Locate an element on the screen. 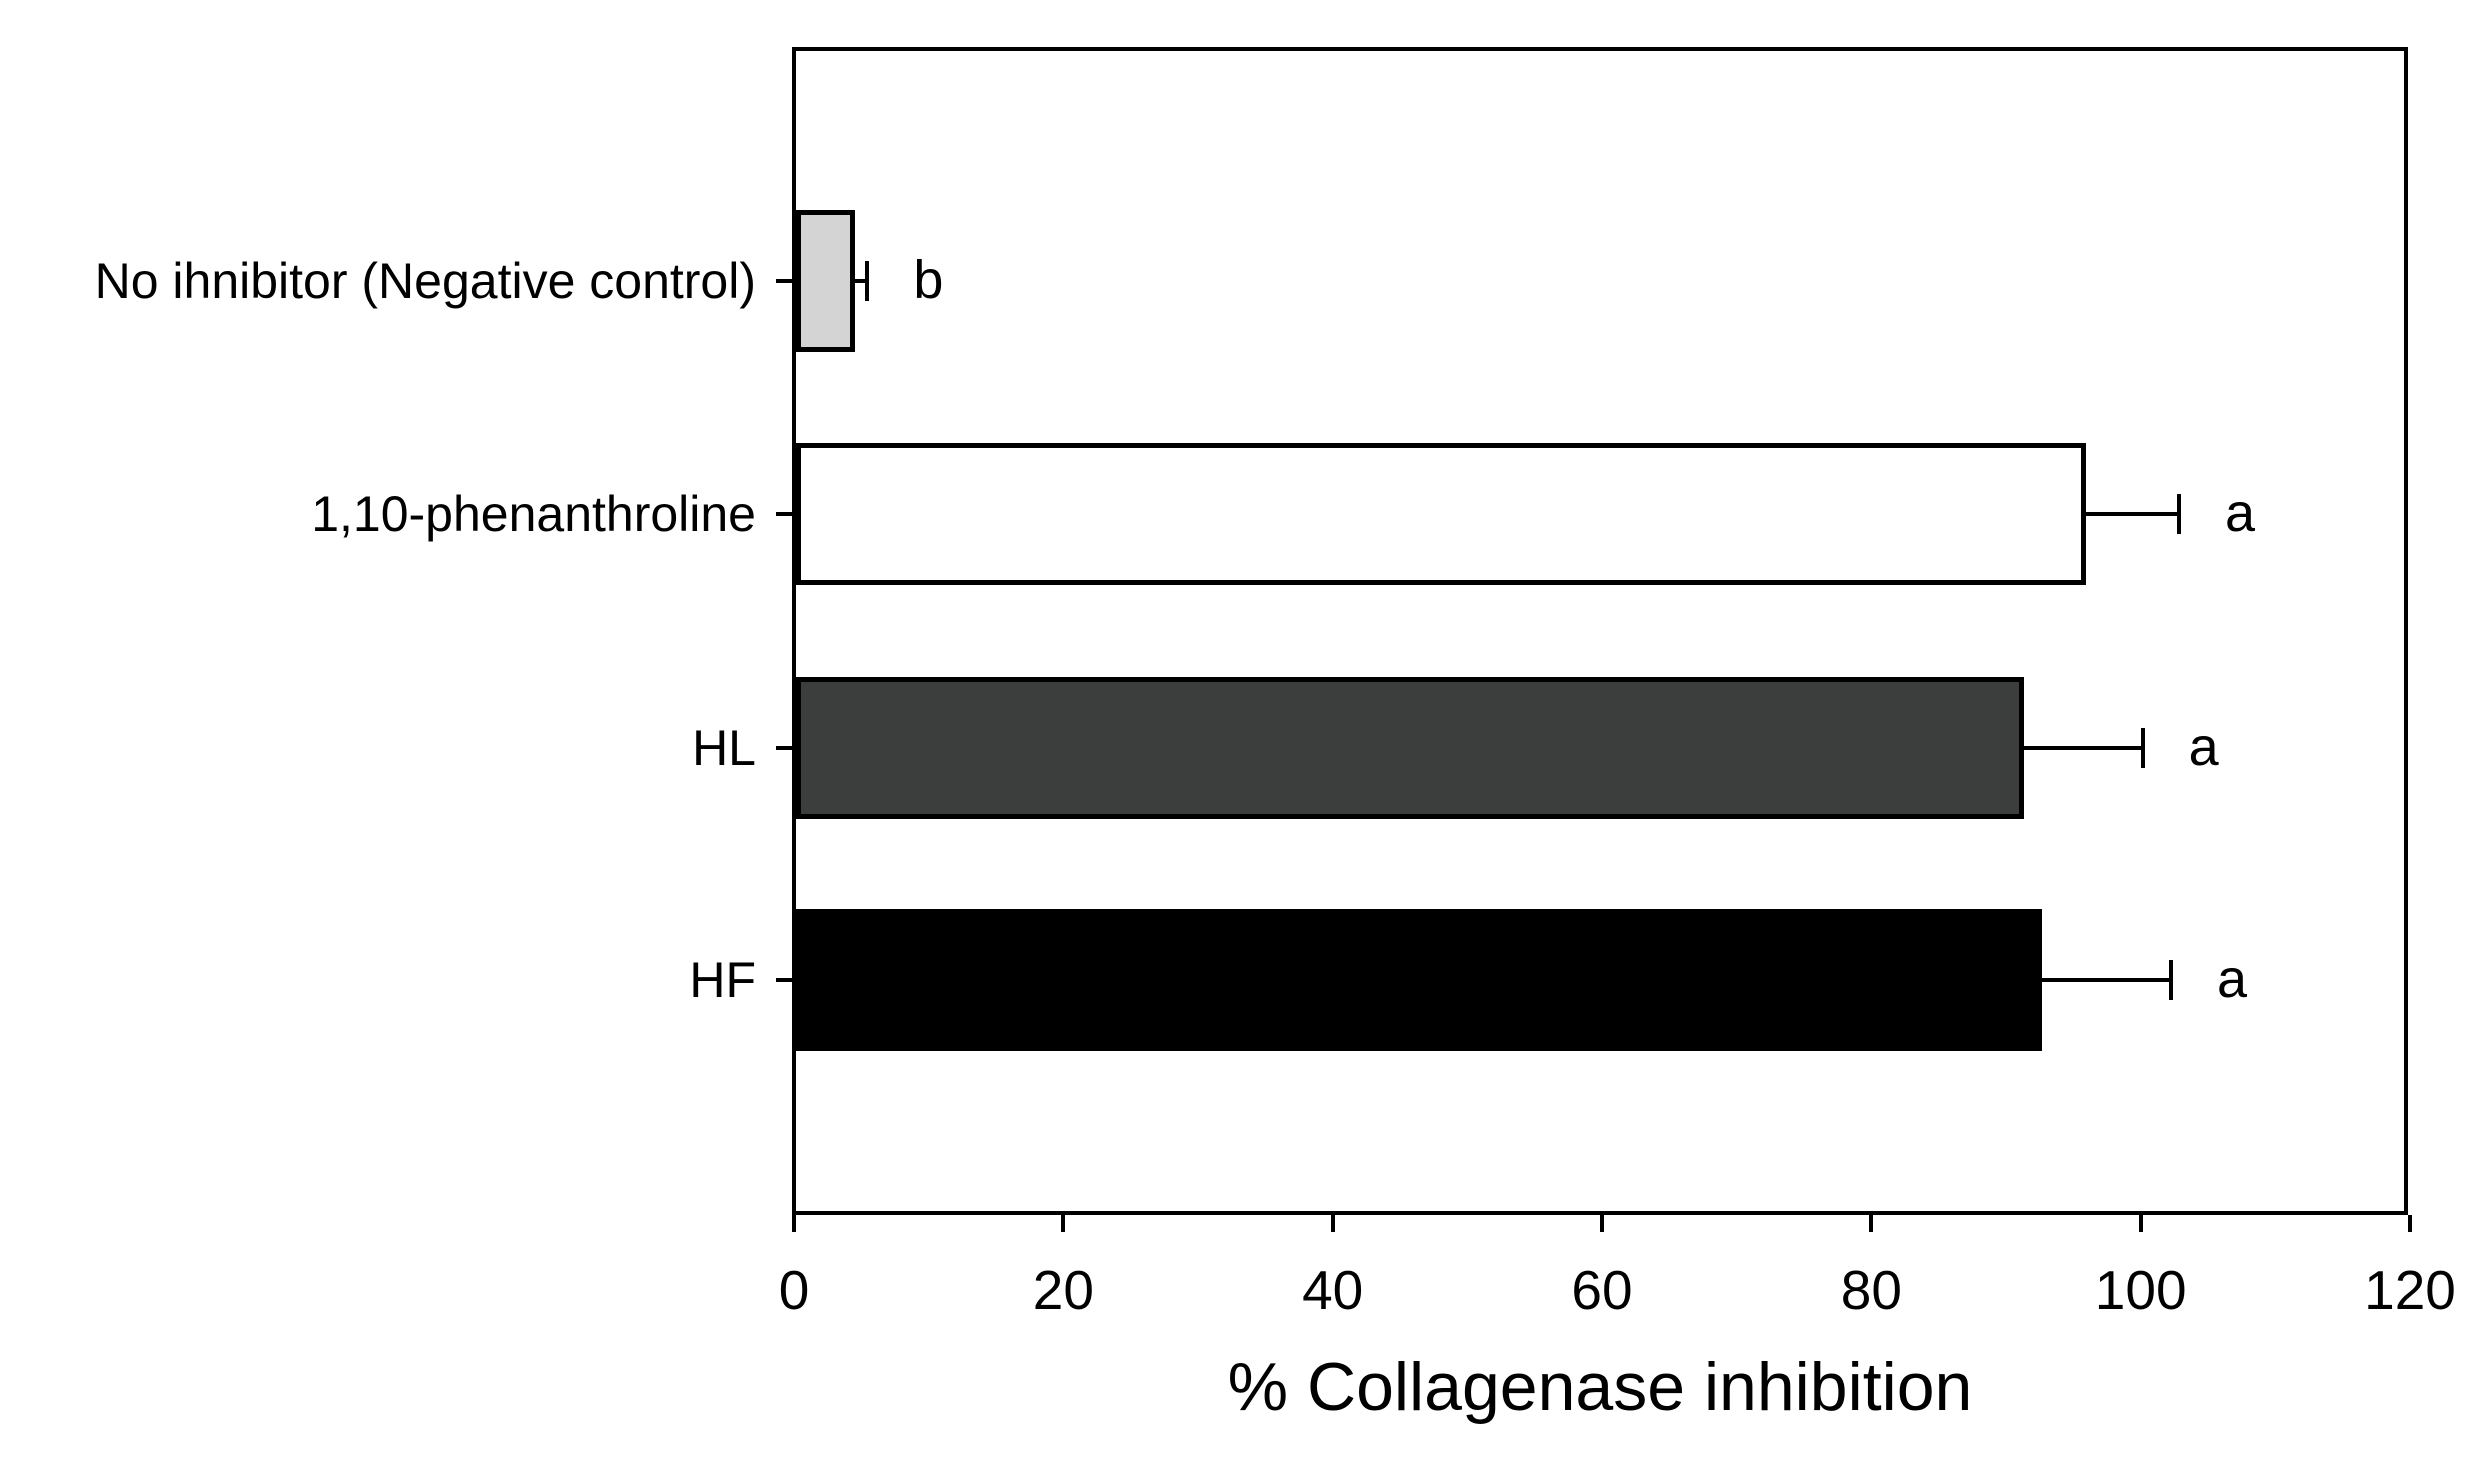  x-tick-label: 100 is located at coordinates (2140, 1290).